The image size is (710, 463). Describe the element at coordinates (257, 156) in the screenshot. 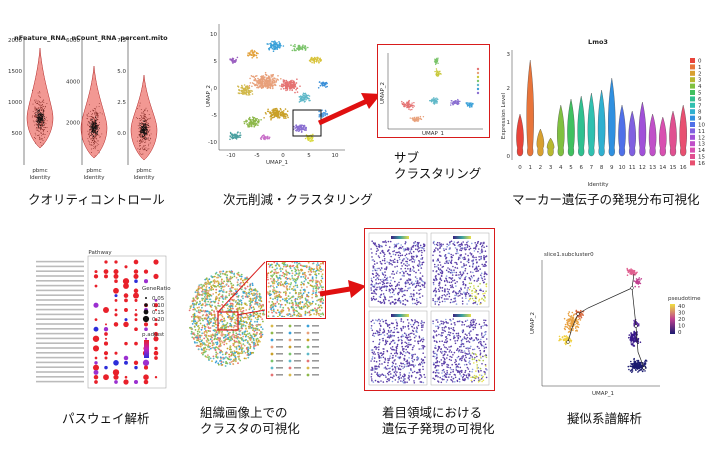

I see `umap-xtick: -5` at that location.